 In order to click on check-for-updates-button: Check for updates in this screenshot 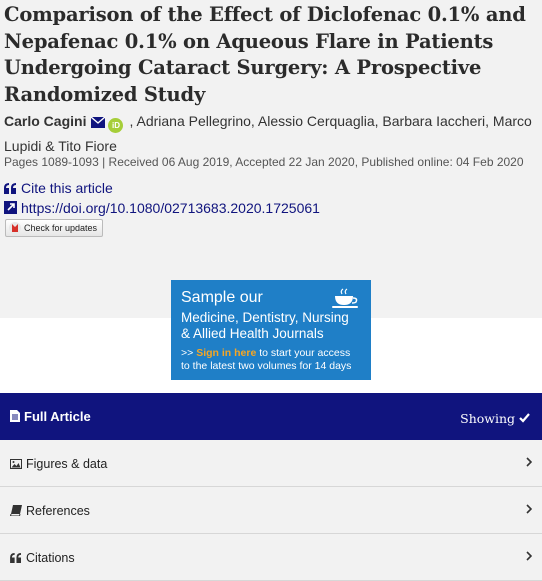, I will do `click(54, 228)`.